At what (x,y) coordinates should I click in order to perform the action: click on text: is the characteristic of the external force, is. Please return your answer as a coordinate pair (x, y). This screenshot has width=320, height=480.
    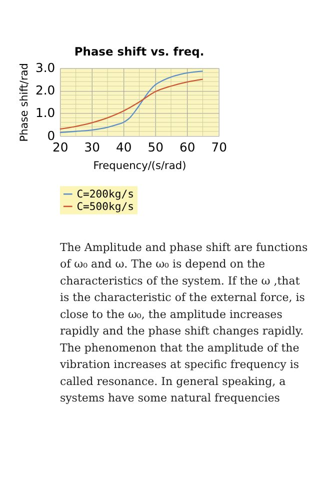
    Looking at the image, I should click on (183, 297).